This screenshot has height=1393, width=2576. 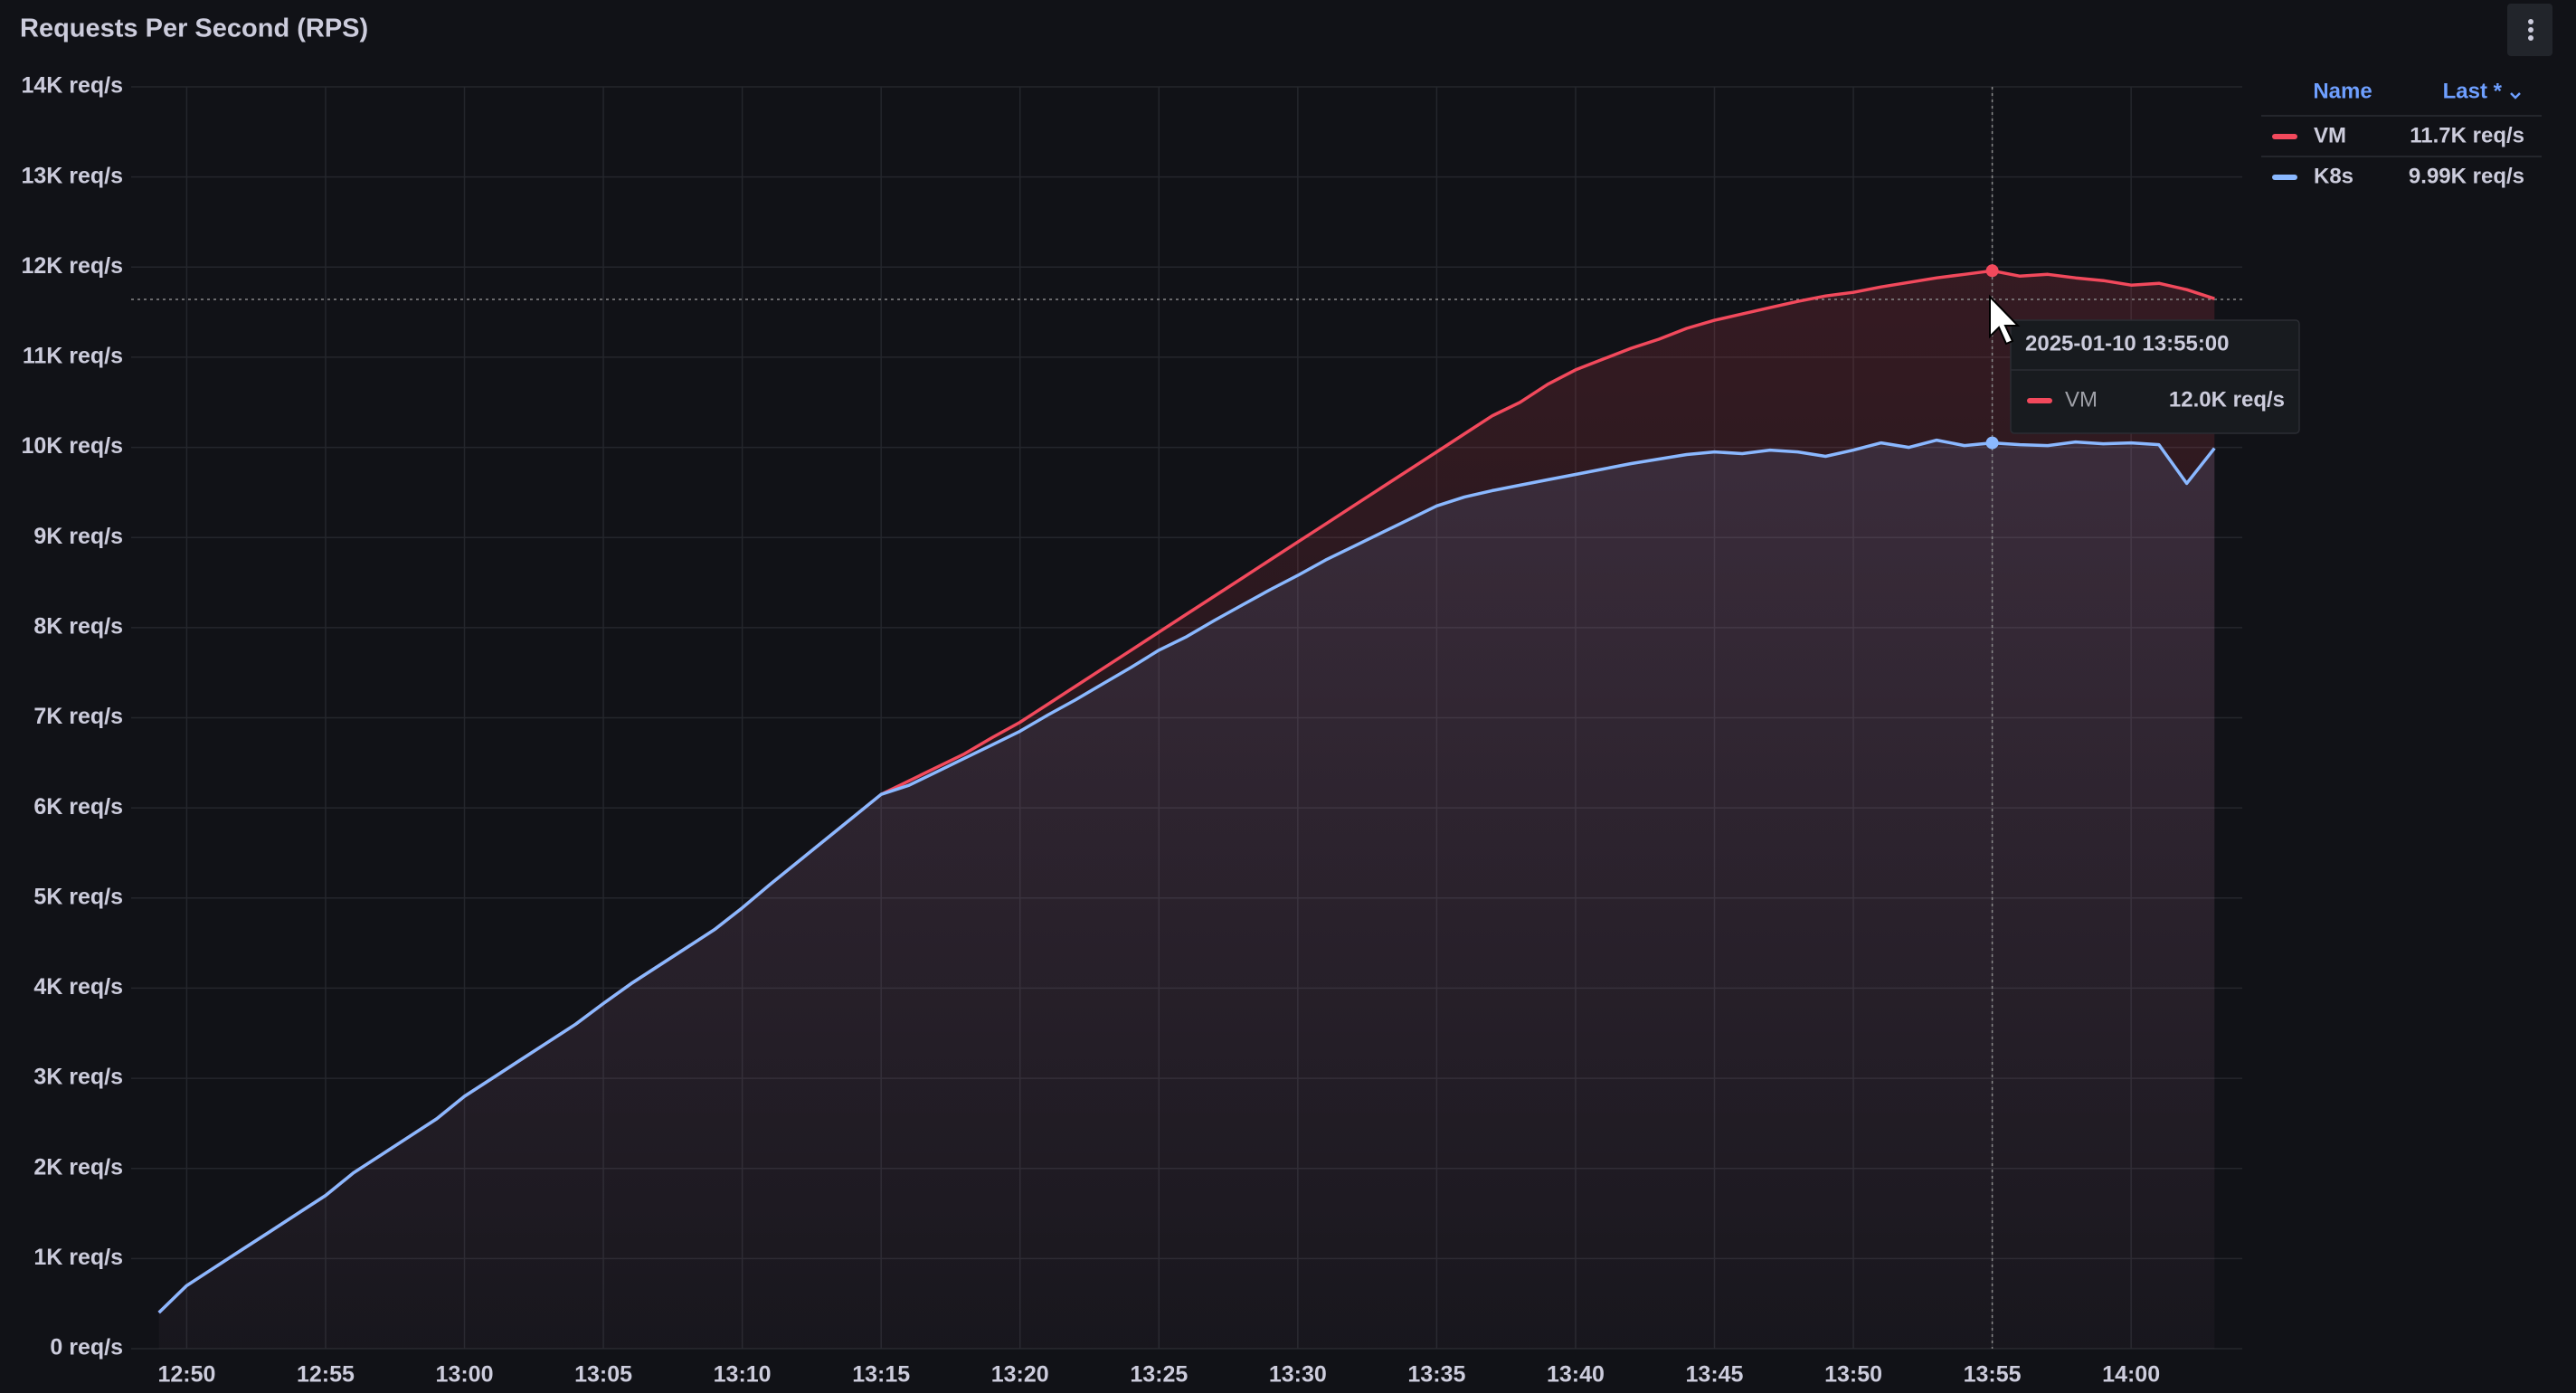 What do you see at coordinates (2127, 343) in the screenshot?
I see `tooltip-time: 2025-01-10 13:55:00` at bounding box center [2127, 343].